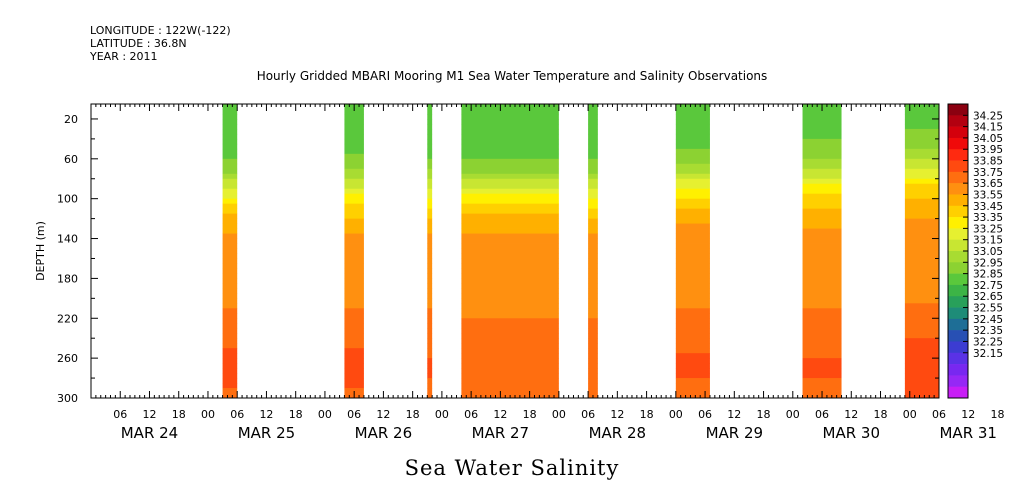 This screenshot has width=1009, height=504. What do you see at coordinates (230, 251) in the screenshot?
I see `data-segment` at bounding box center [230, 251].